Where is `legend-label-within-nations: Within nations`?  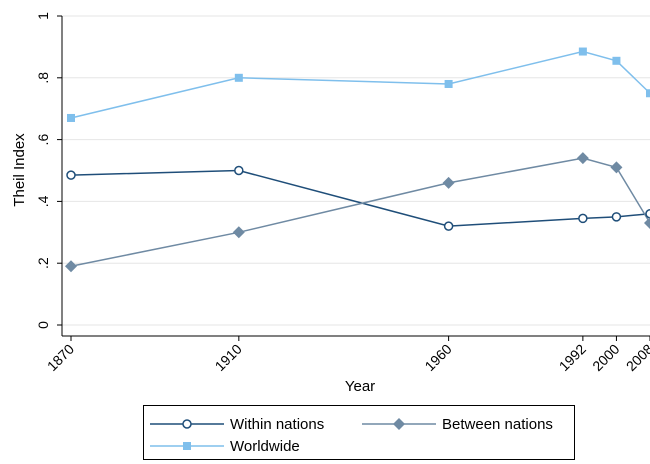 legend-label-within-nations: Within nations is located at coordinates (277, 424).